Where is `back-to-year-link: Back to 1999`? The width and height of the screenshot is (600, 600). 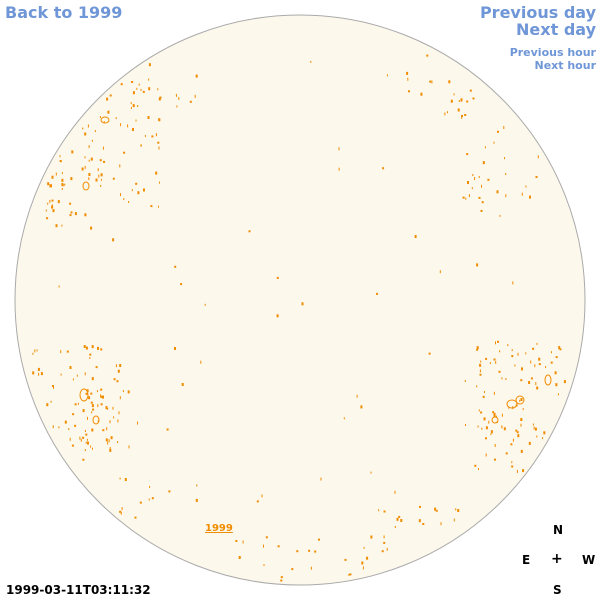 back-to-year-link: Back to 1999 is located at coordinates (64, 12).